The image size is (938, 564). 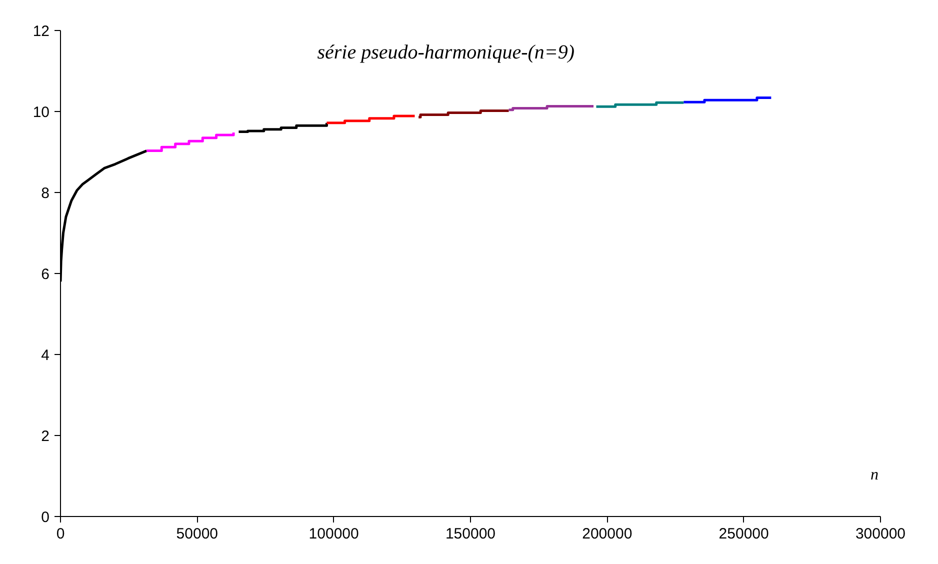 What do you see at coordinates (470, 534) in the screenshot?
I see `x-tick-label: 150000` at bounding box center [470, 534].